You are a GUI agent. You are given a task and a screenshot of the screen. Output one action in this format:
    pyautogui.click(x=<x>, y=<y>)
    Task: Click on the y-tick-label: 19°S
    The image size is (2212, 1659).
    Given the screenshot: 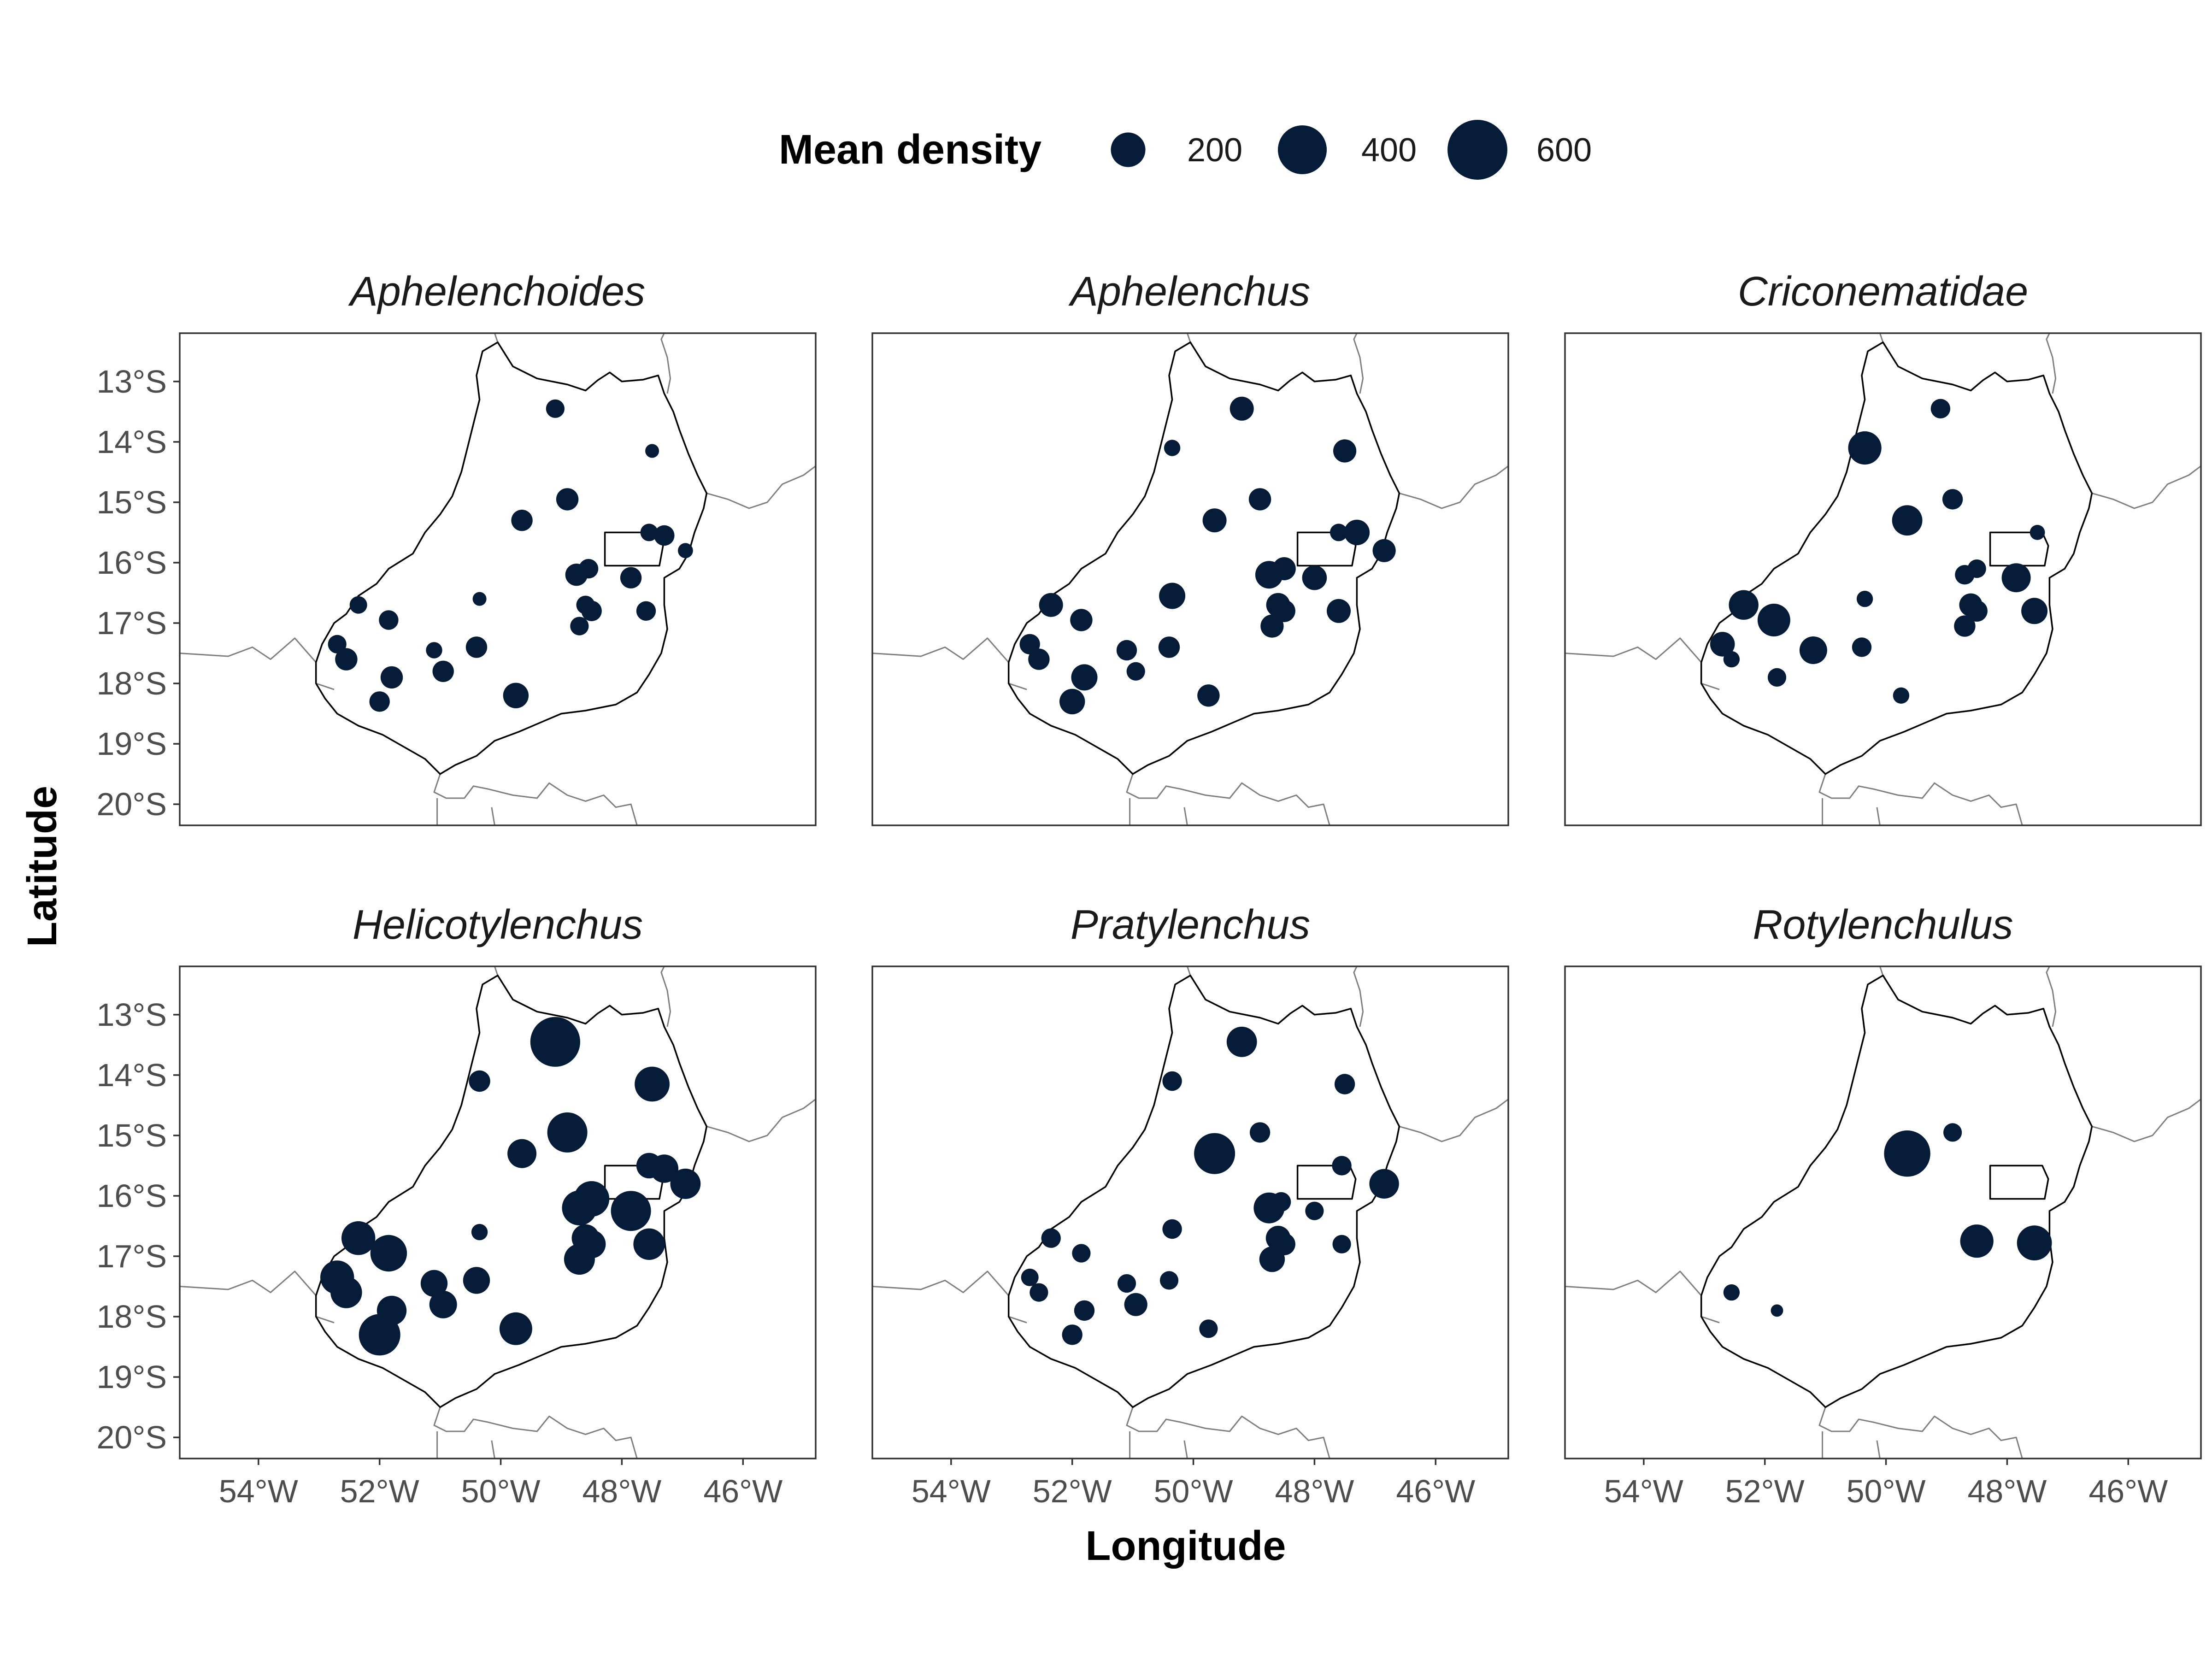 What is the action you would take?
    pyautogui.click(x=131, y=744)
    